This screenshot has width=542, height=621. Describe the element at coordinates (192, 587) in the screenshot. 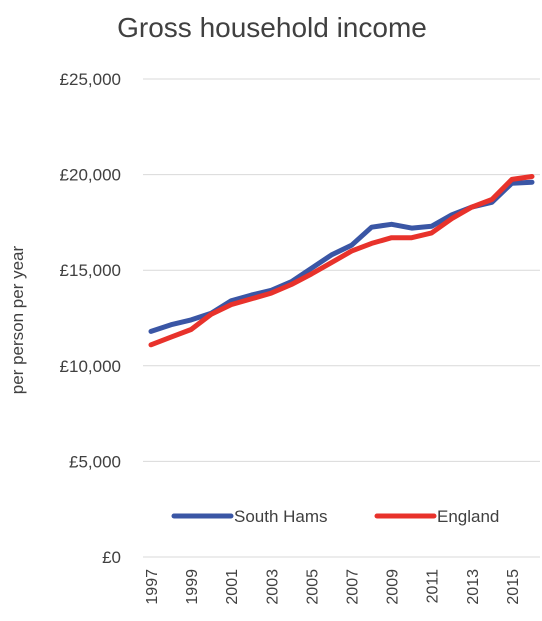

I see `x-tick-label: 1999` at that location.